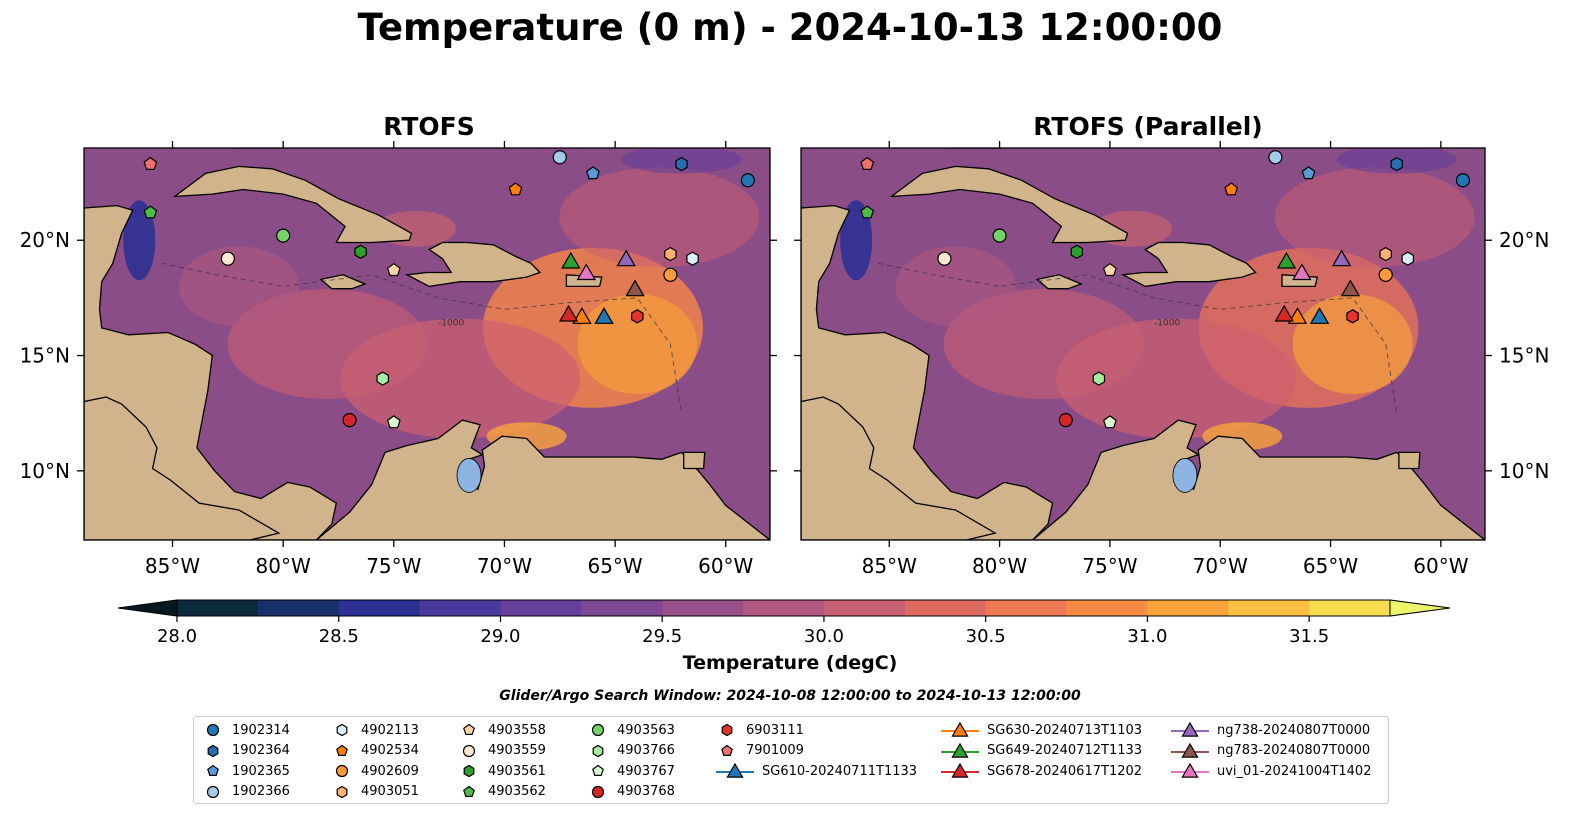 This screenshot has height=827, width=1580. Describe the element at coordinates (500, 636) in the screenshot. I see `colorbar-tick-label: 29.0` at that location.